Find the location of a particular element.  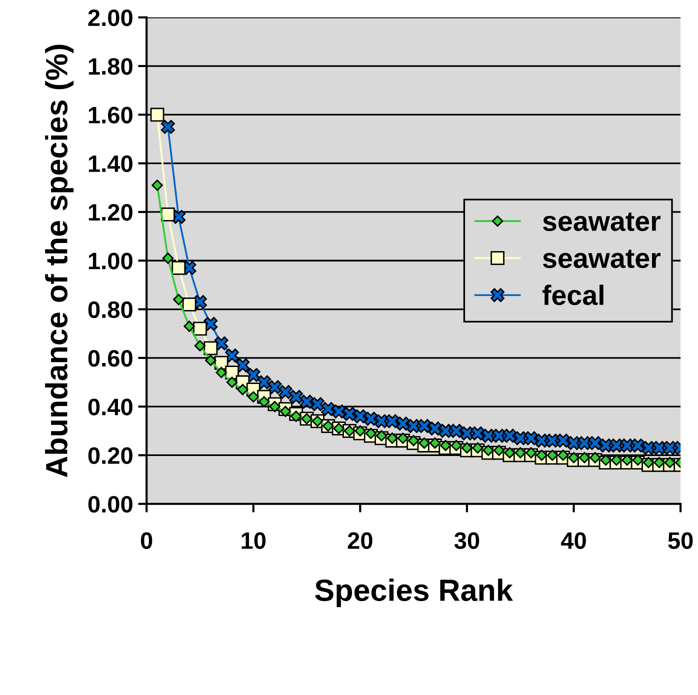

x-tick-label: 10 is located at coordinates (254, 540).